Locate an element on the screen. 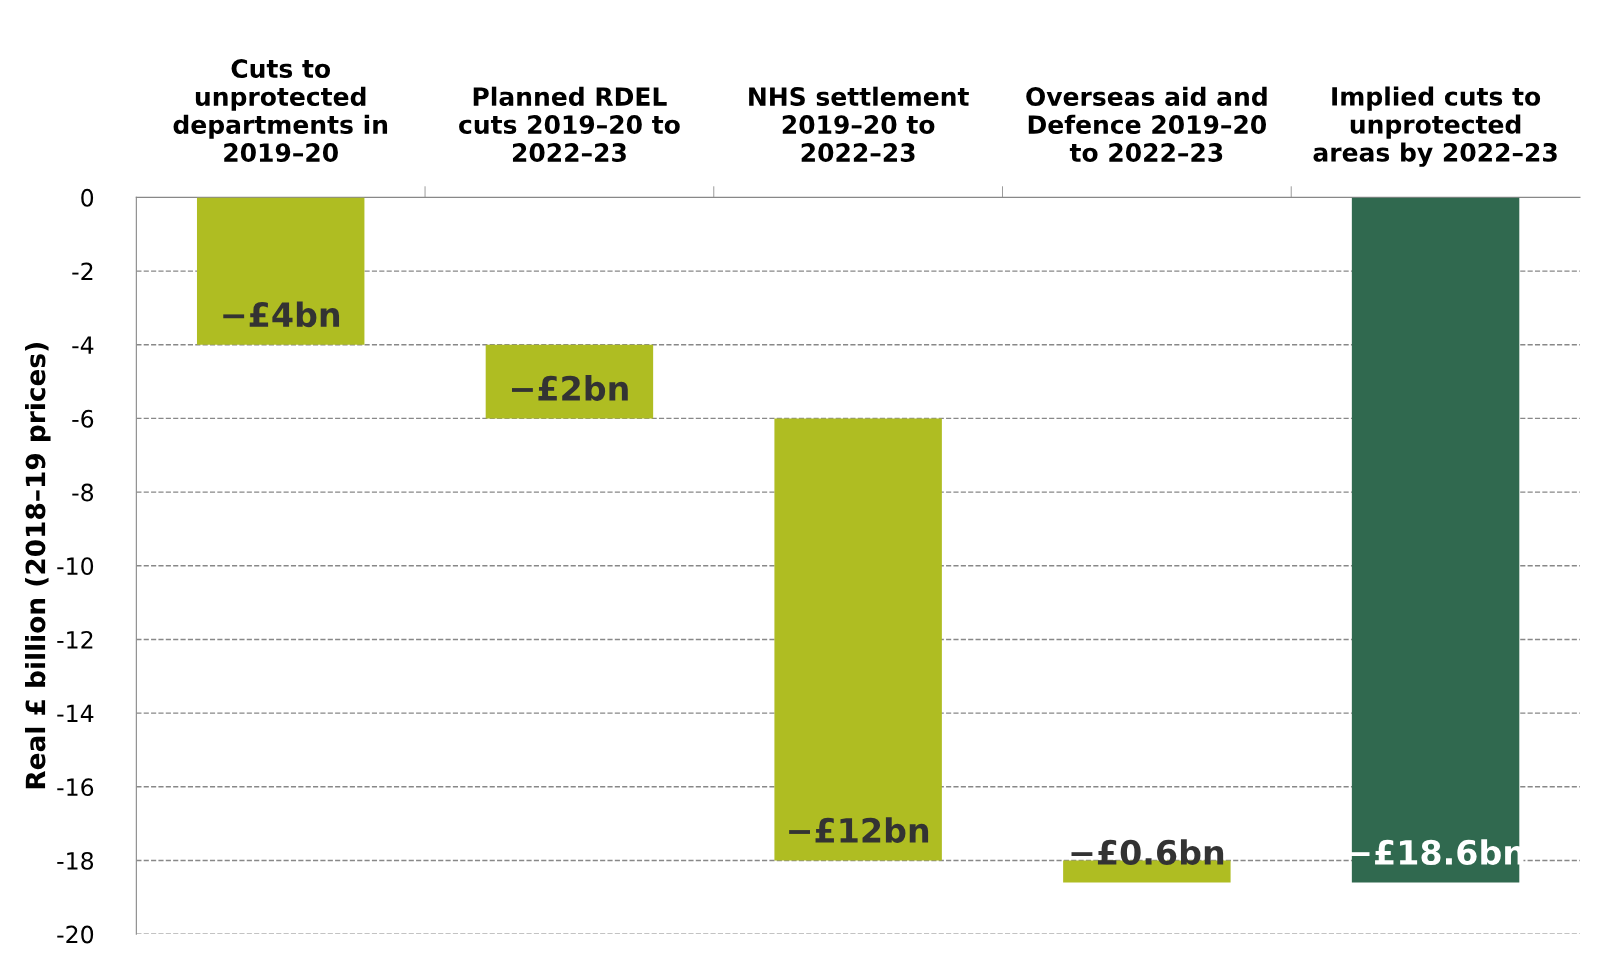 This screenshot has height=963, width=1604. y-tick-label: -8 is located at coordinates (83, 492).